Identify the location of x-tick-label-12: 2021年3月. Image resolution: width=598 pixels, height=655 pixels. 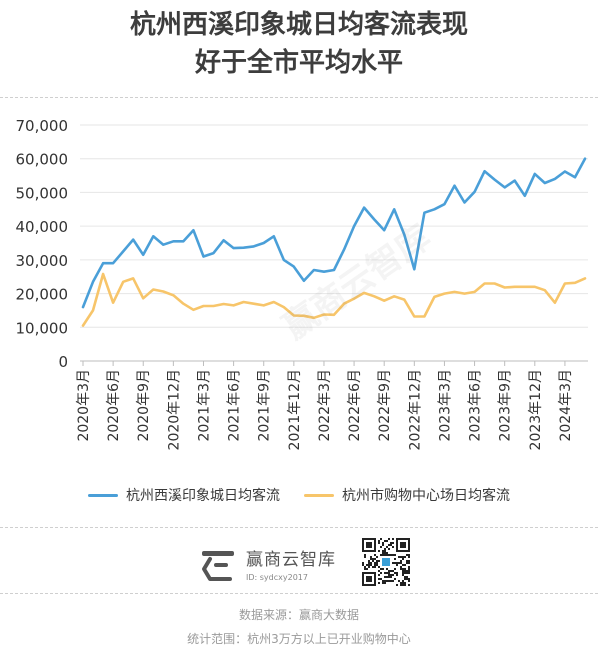
(204, 405).